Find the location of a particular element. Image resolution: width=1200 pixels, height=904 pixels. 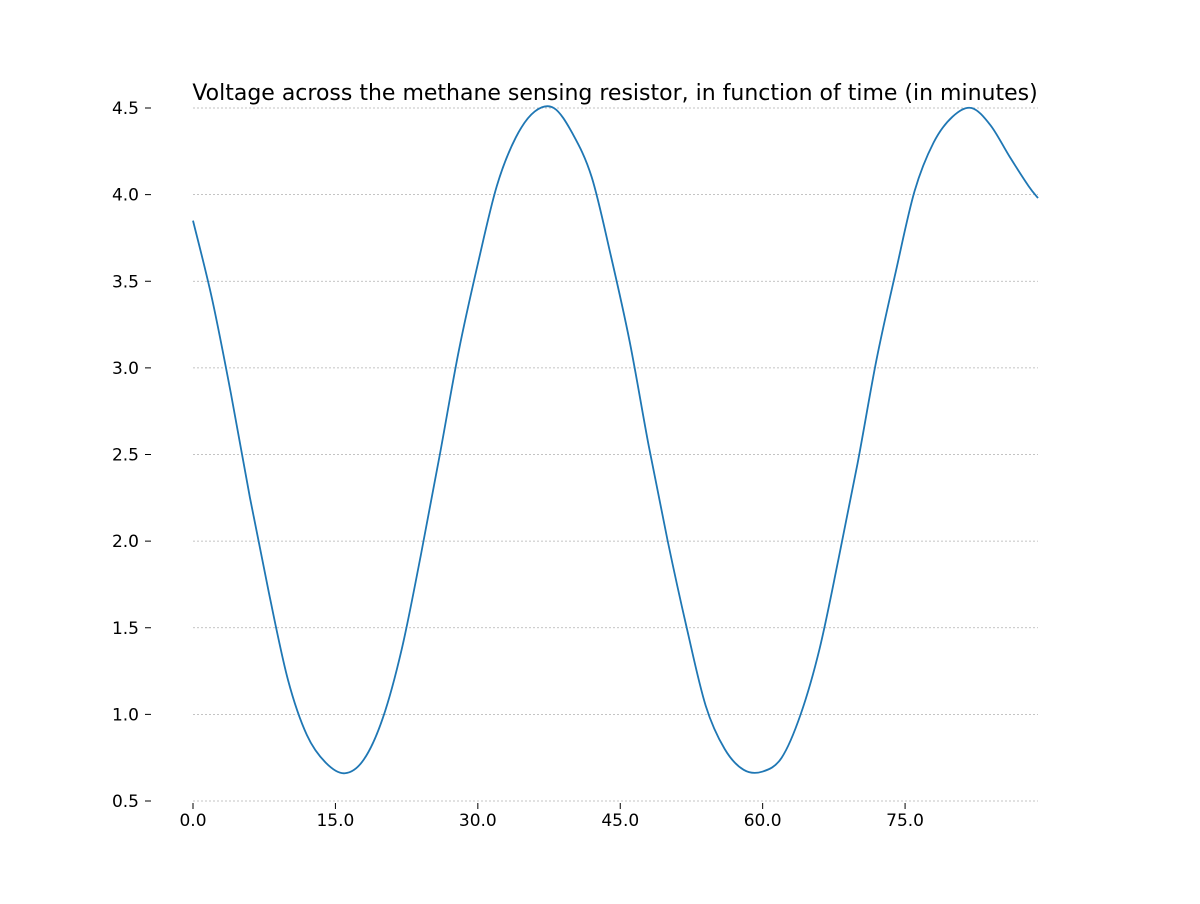

y-tick-label: 3.5 is located at coordinates (125, 282).